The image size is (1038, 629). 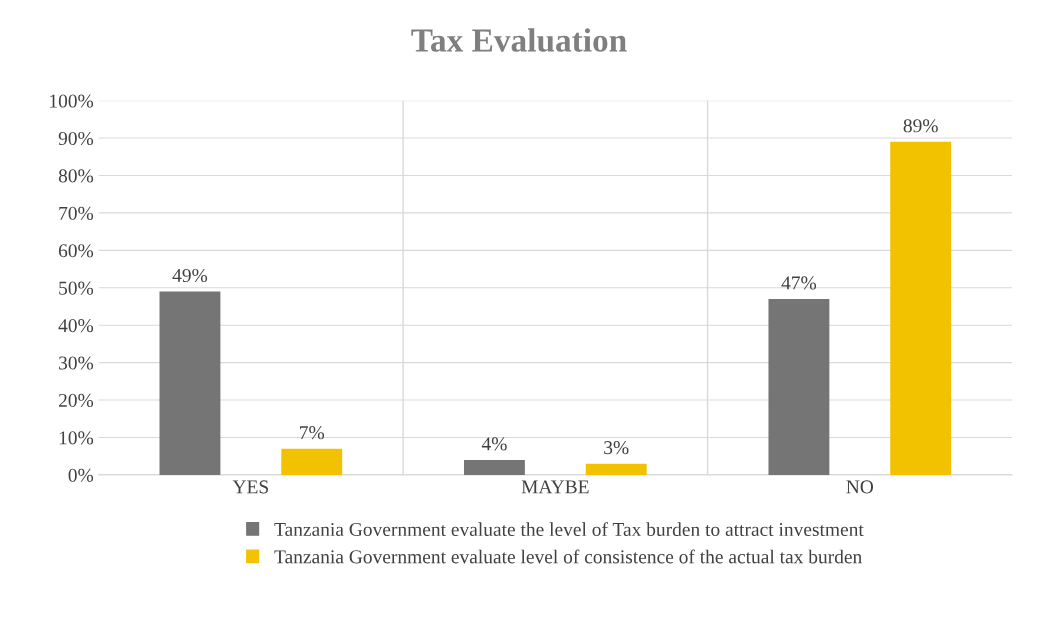 What do you see at coordinates (76, 138) in the screenshot?
I see `y-tick-label: 90%` at bounding box center [76, 138].